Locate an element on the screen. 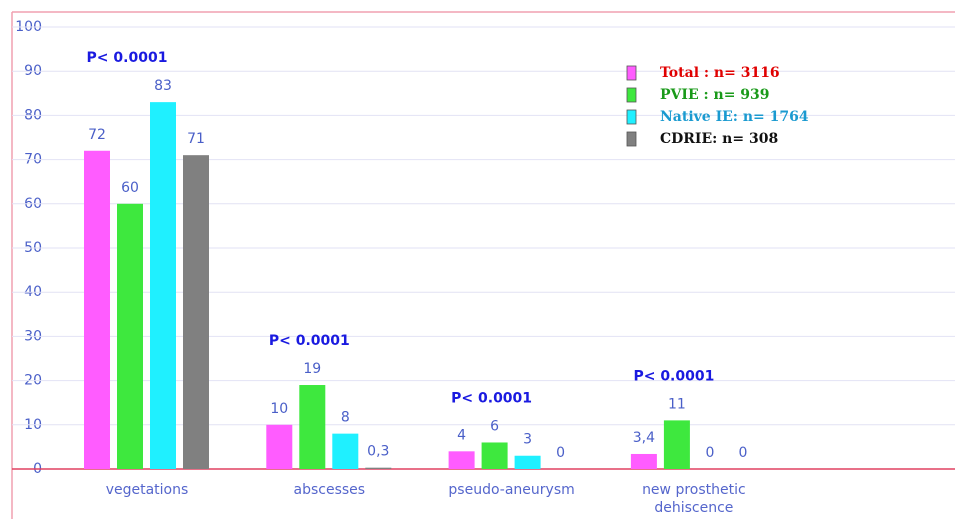  legend-label: CDRIE: n= 308 is located at coordinates (719, 139).